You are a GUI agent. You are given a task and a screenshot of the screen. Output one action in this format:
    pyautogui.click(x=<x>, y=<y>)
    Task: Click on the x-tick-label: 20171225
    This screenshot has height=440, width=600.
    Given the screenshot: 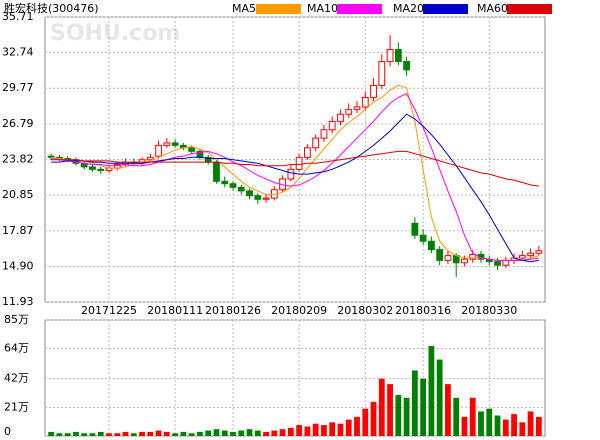 What is the action you would take?
    pyautogui.click(x=109, y=310)
    